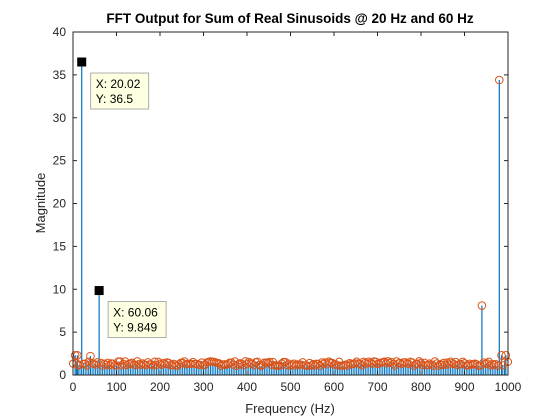  I want to click on y-tick-label: 35, so click(60, 75).